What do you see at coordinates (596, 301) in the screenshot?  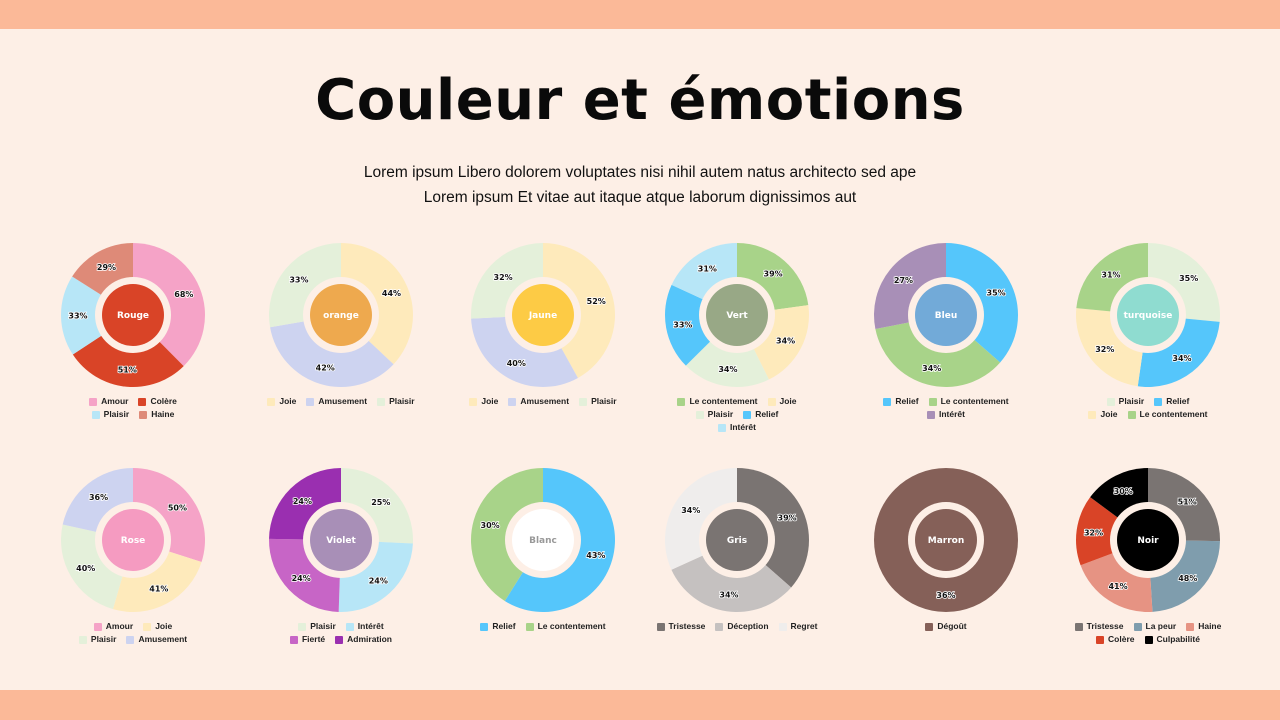 I see `slice-value-label: 52%` at bounding box center [596, 301].